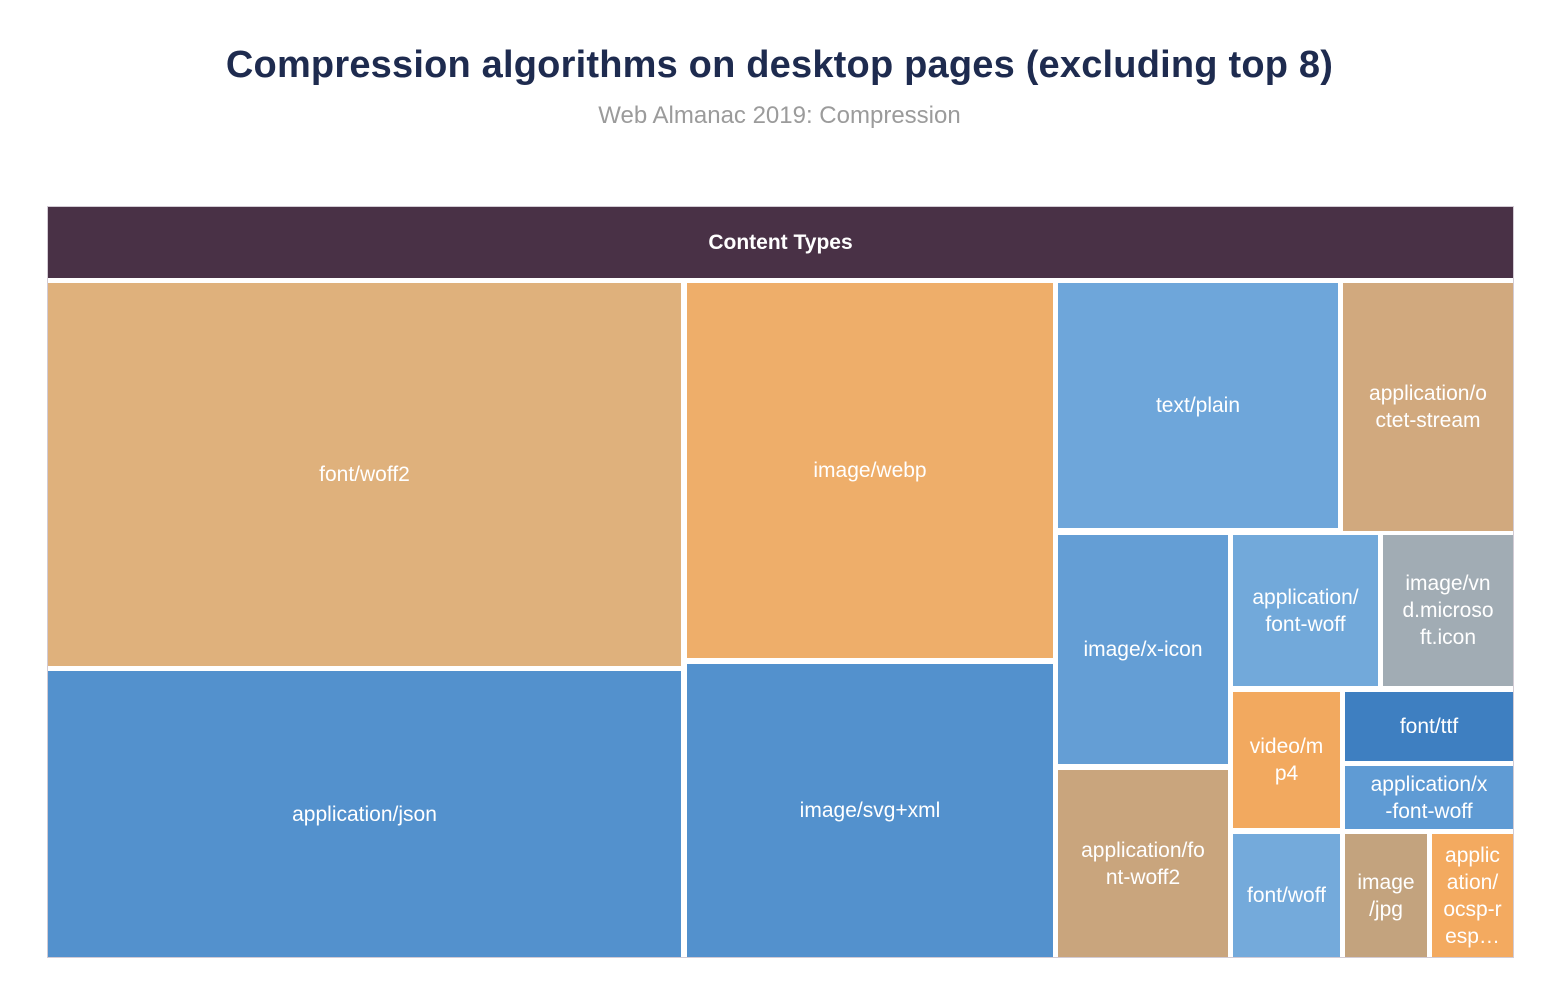 The height and width of the screenshot is (1007, 1559). I want to click on treemap-cell-label: font/woff2, so click(364, 474).